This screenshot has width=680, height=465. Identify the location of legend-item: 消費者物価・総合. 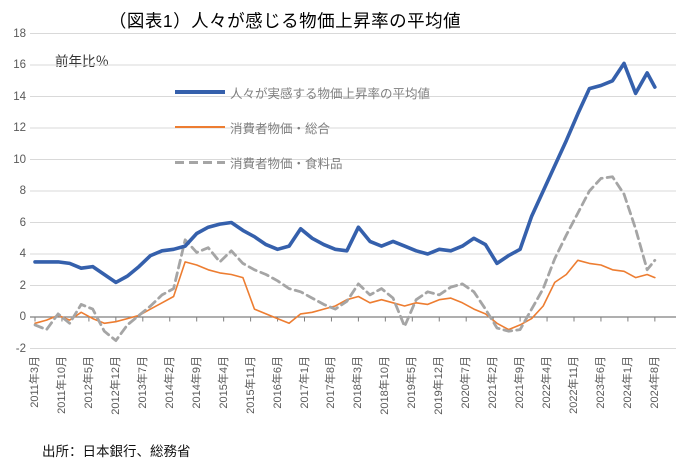
(252, 127).